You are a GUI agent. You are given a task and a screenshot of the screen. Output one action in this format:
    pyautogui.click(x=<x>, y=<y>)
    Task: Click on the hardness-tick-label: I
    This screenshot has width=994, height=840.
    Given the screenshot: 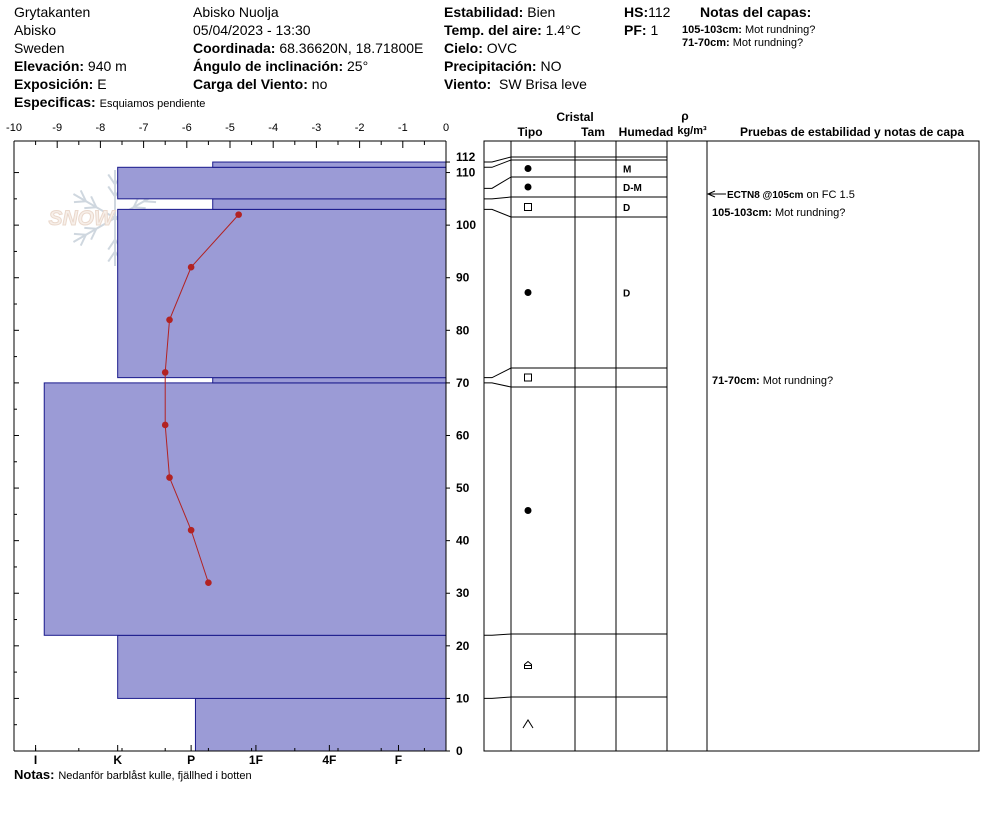 What is the action you would take?
    pyautogui.click(x=35, y=760)
    